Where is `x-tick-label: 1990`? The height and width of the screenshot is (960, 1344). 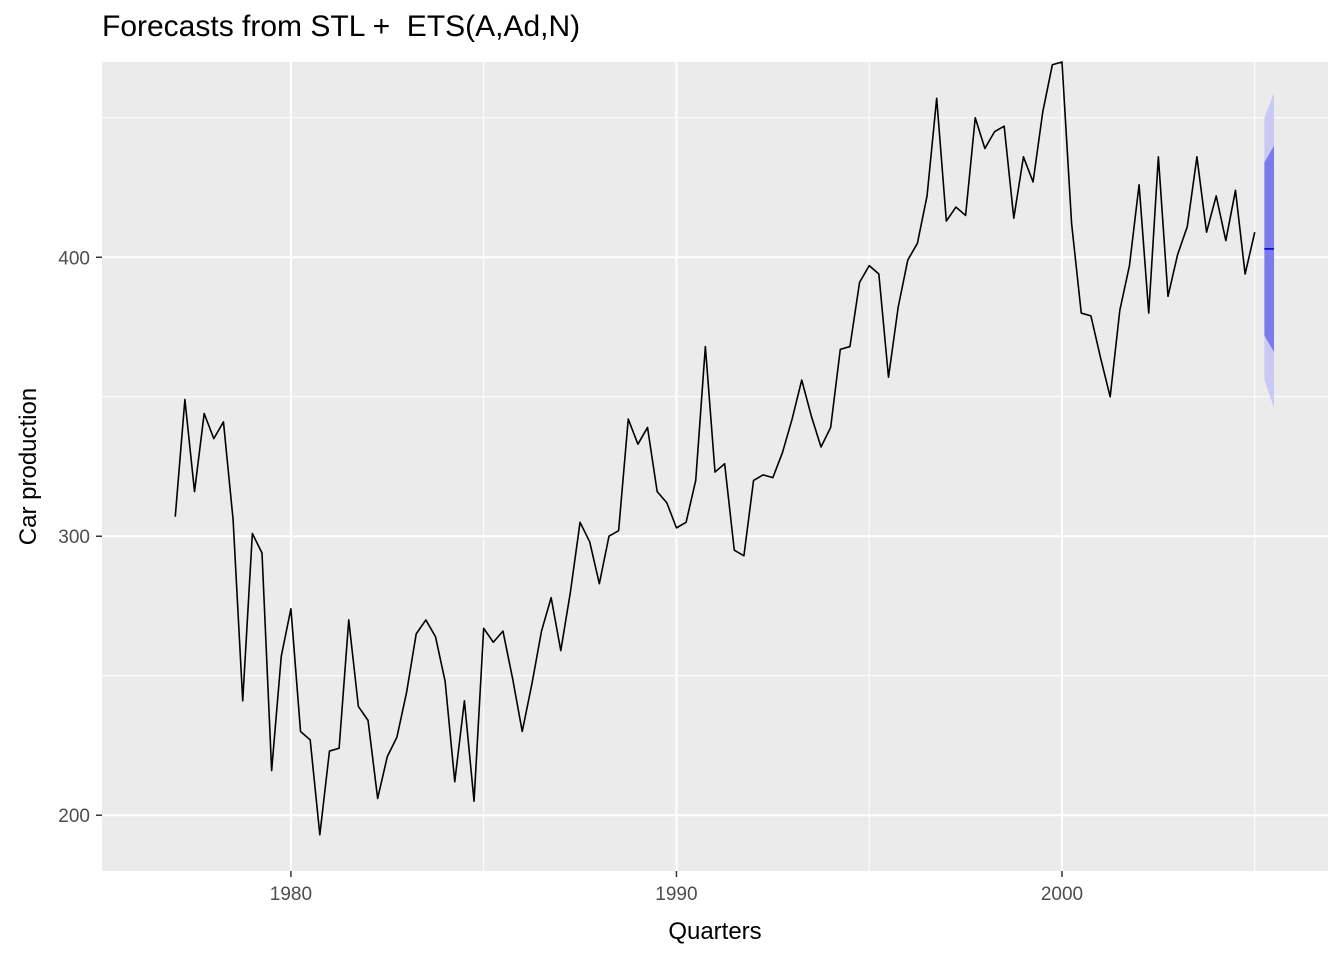
x-tick-label: 1990 is located at coordinates (676, 894).